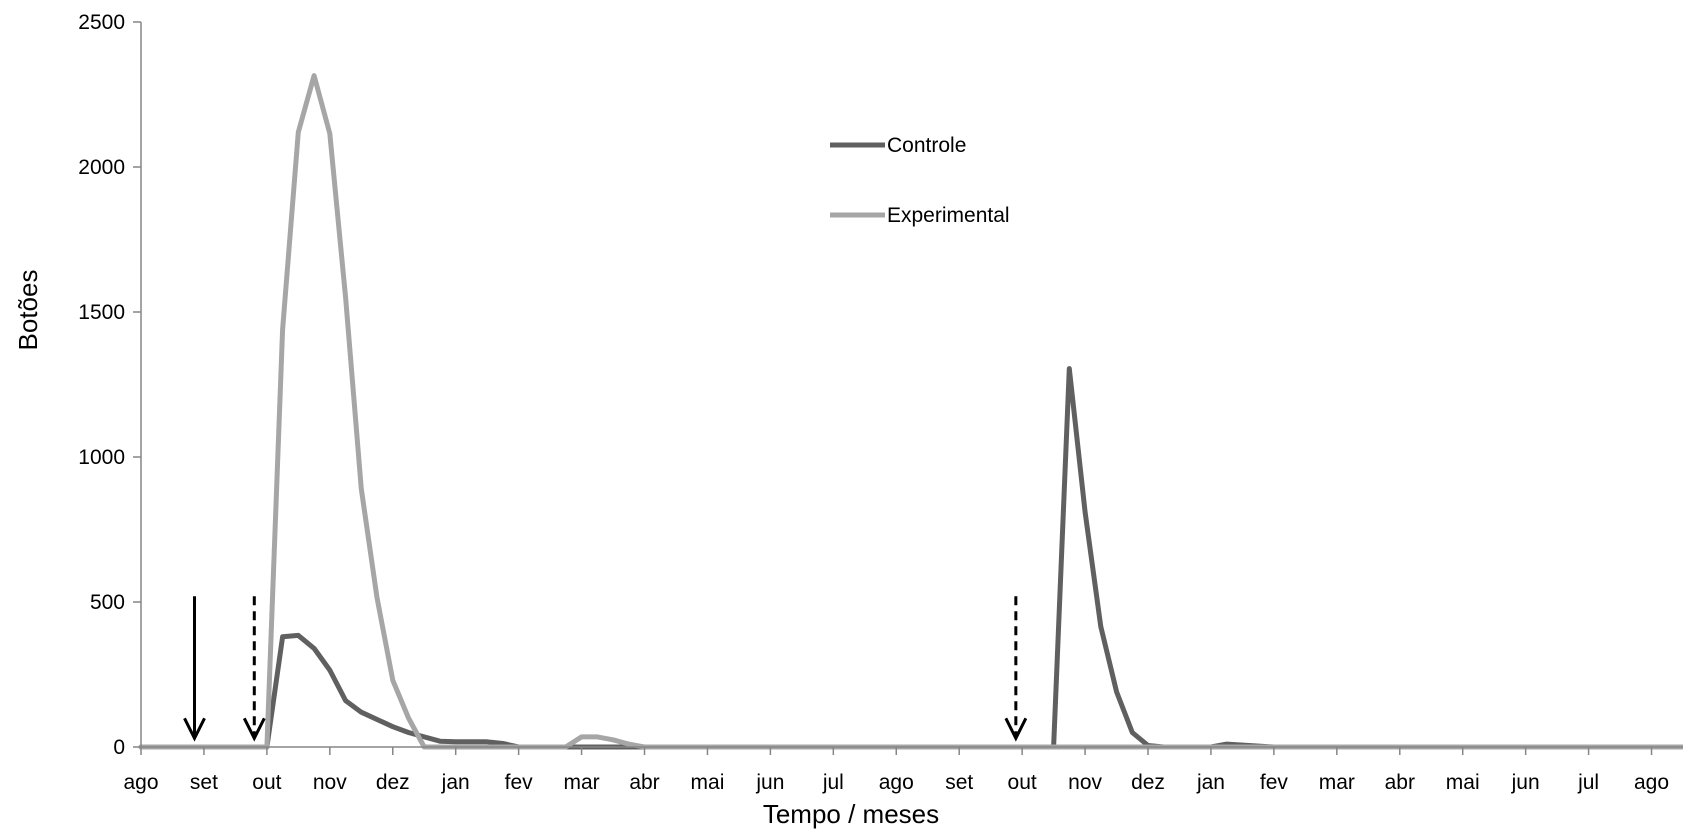 This screenshot has width=1683, height=831. I want to click on legend-label-controle: Controle, so click(926, 145).